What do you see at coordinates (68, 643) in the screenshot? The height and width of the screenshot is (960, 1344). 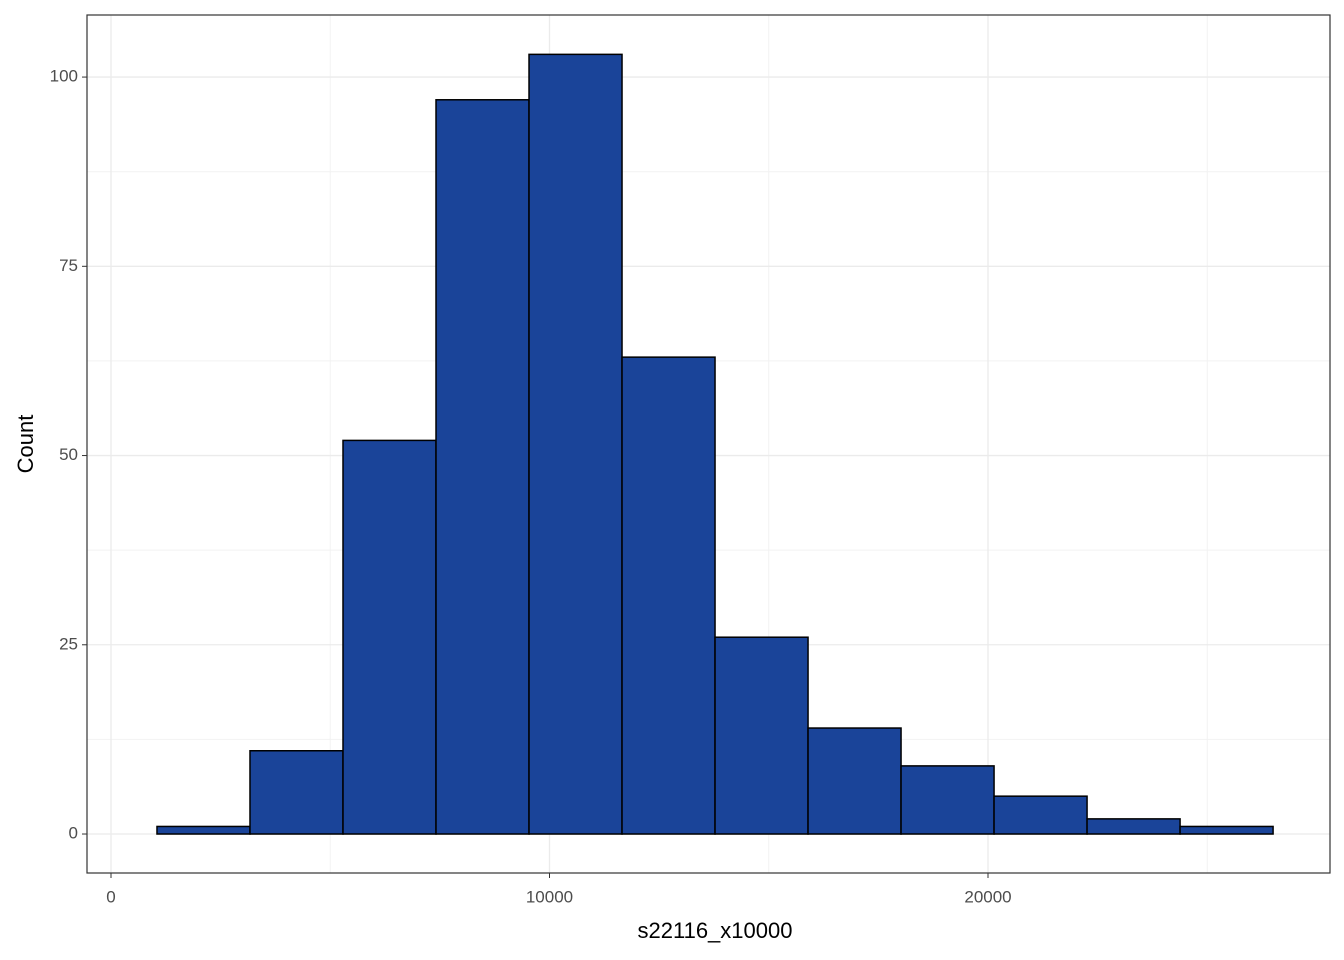 I see `y-tick-label: 25` at bounding box center [68, 643].